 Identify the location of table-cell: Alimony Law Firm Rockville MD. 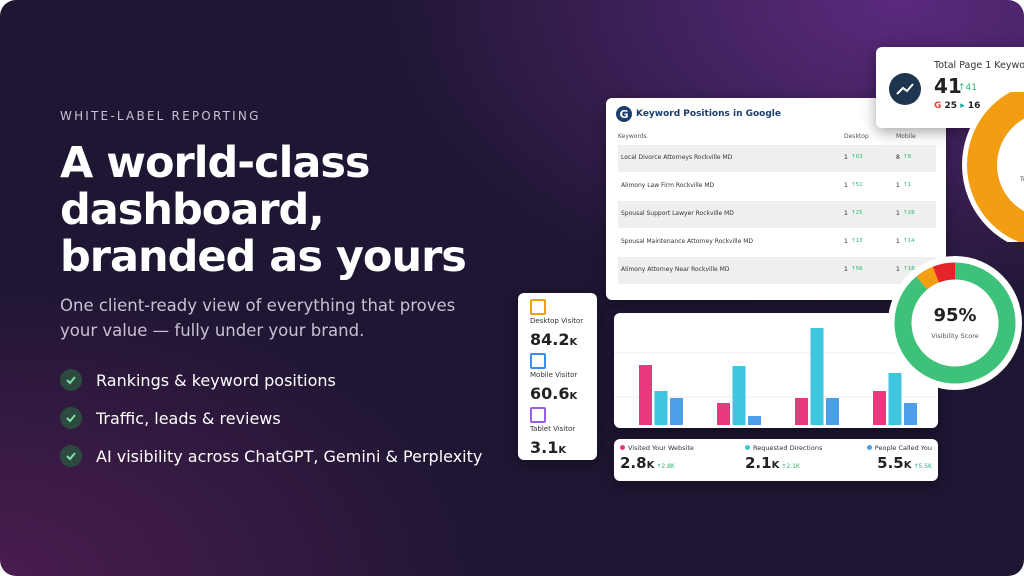
(668, 185).